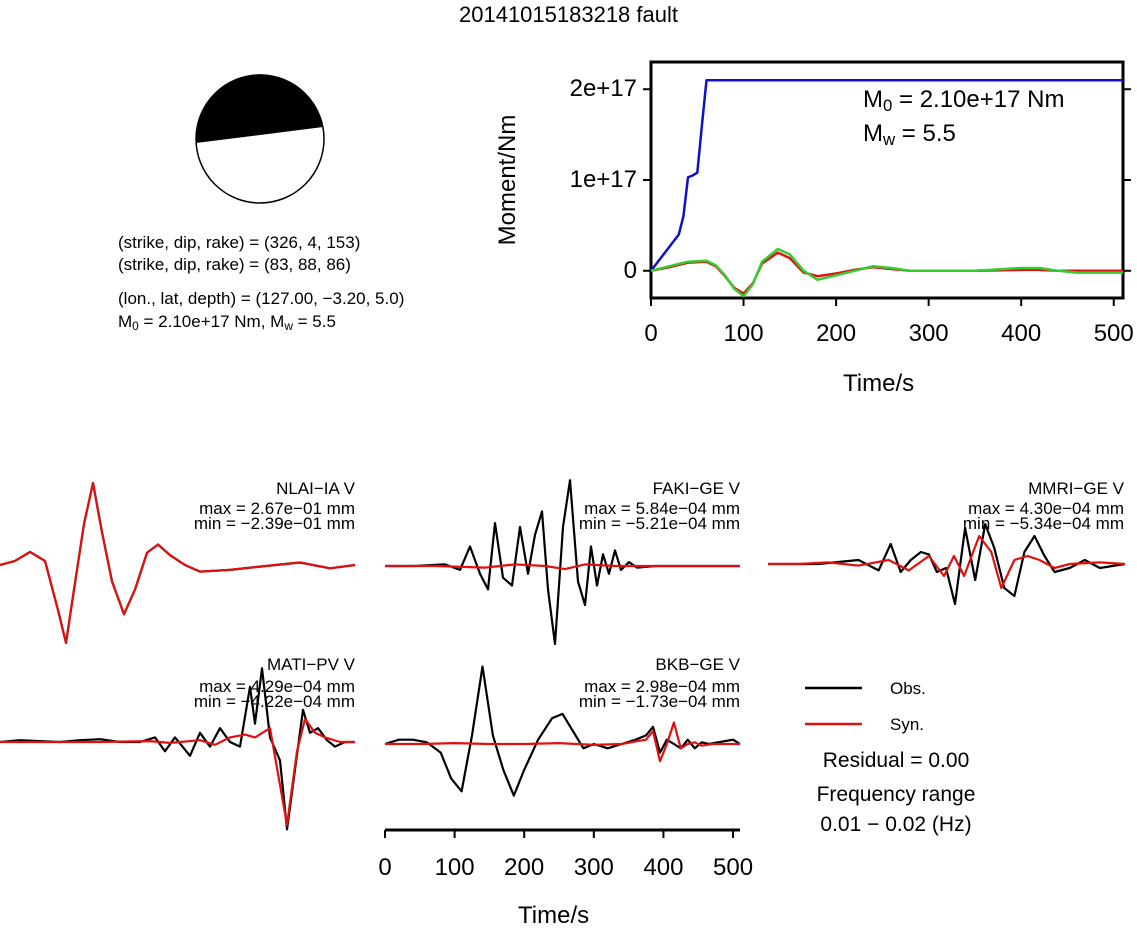 The height and width of the screenshot is (929, 1137). I want to click on y-tick-label: 0, so click(630, 270).